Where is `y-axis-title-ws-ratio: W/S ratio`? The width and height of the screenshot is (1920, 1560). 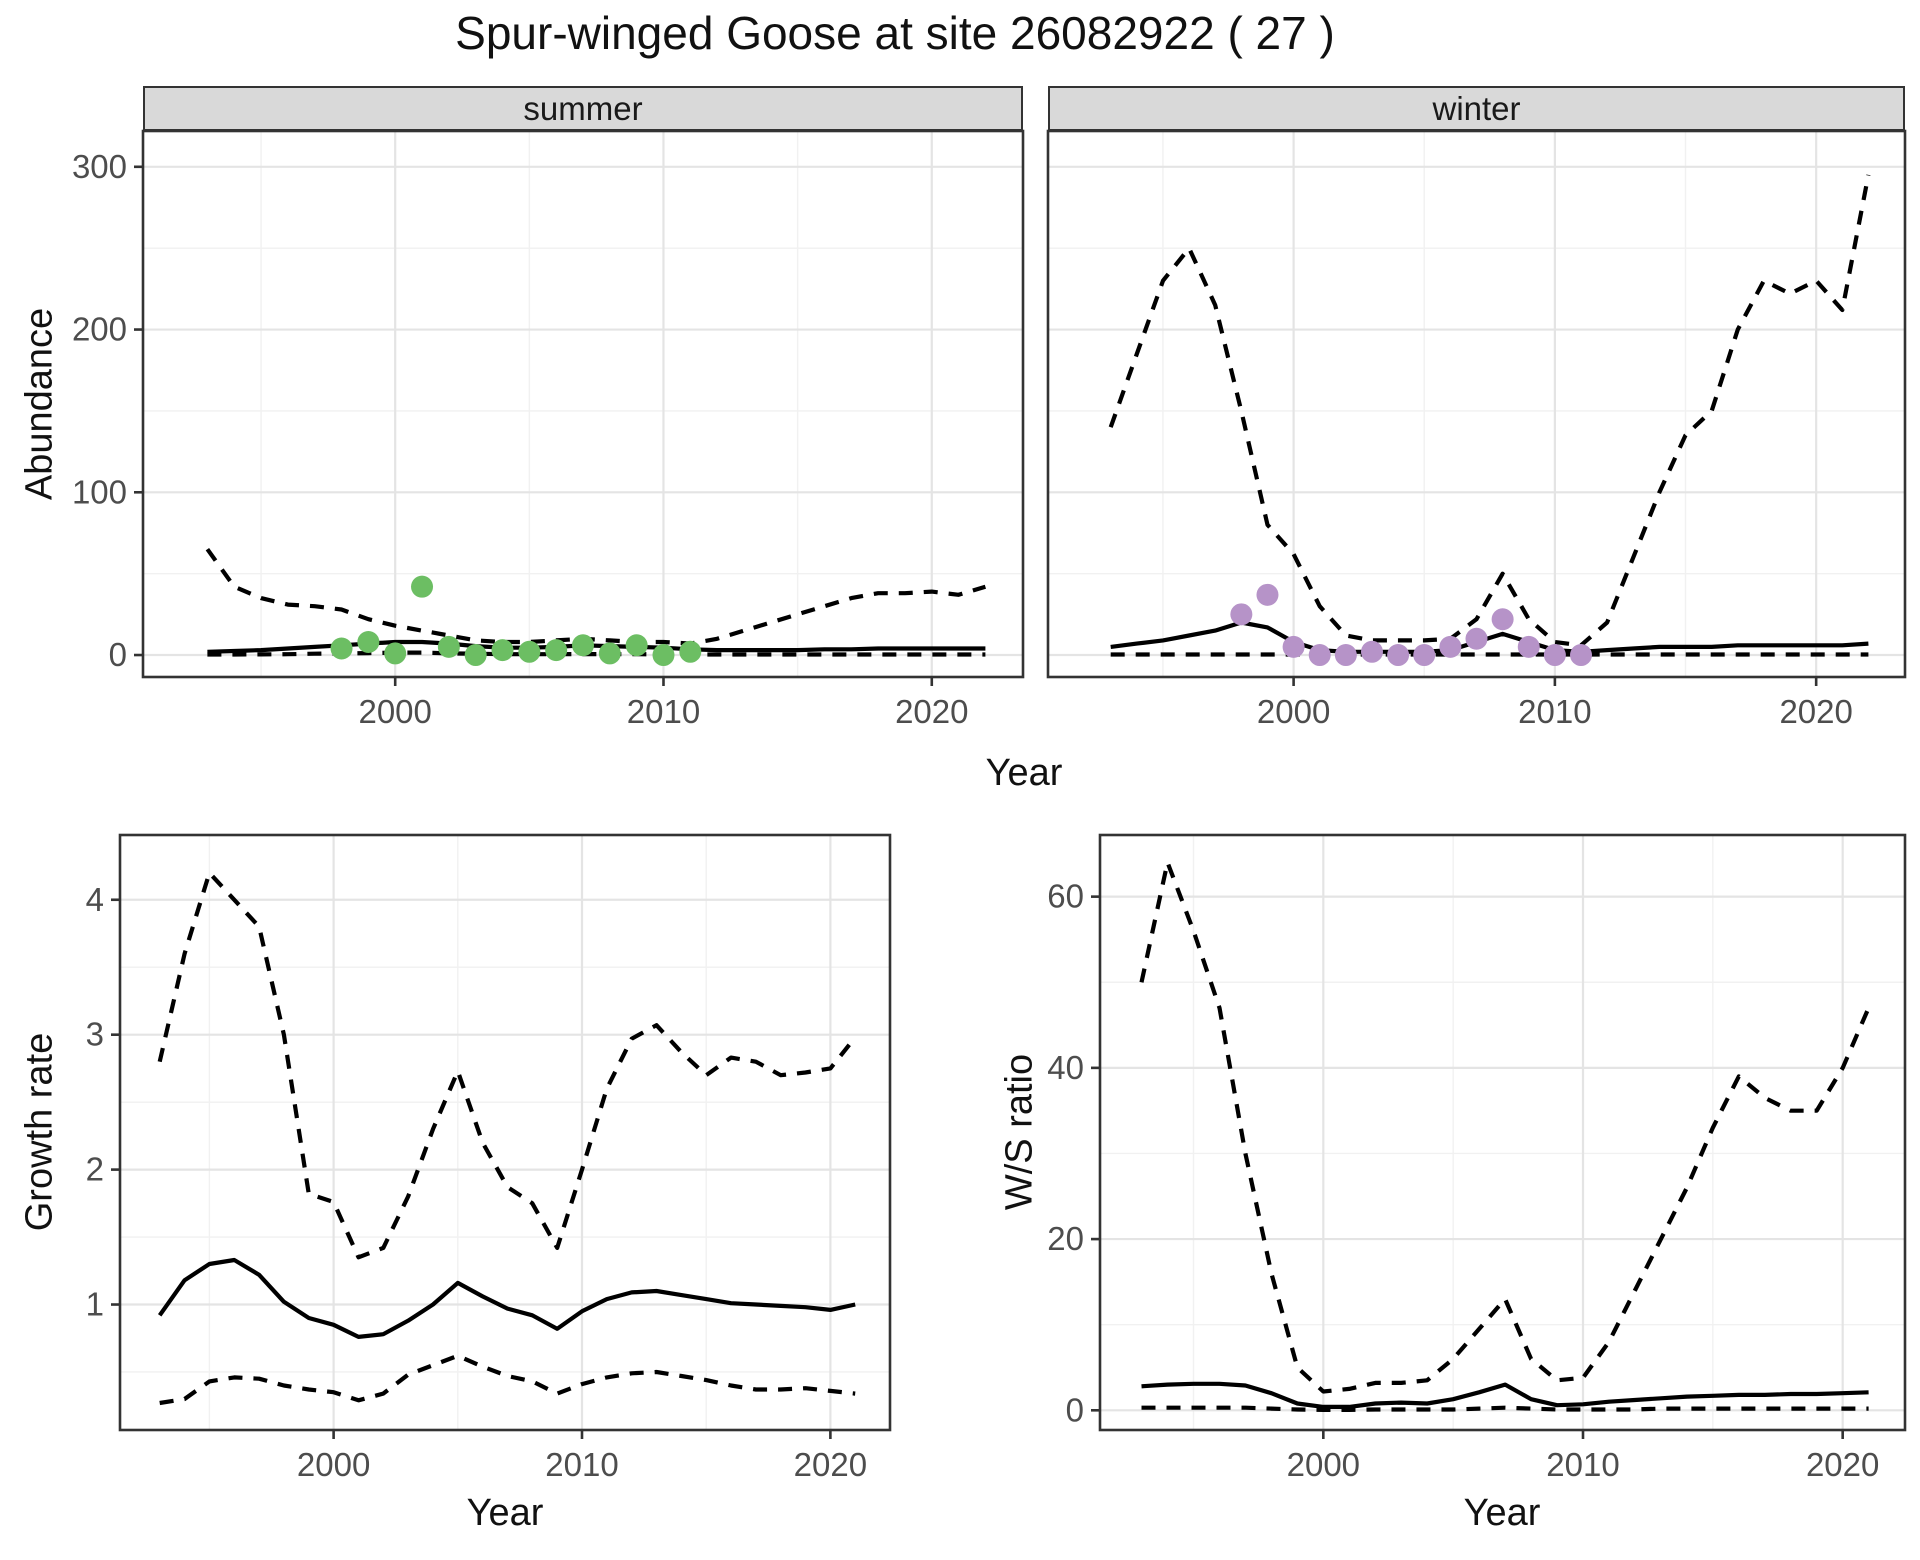
y-axis-title-ws-ratio: W/S ratio is located at coordinates (1019, 1132).